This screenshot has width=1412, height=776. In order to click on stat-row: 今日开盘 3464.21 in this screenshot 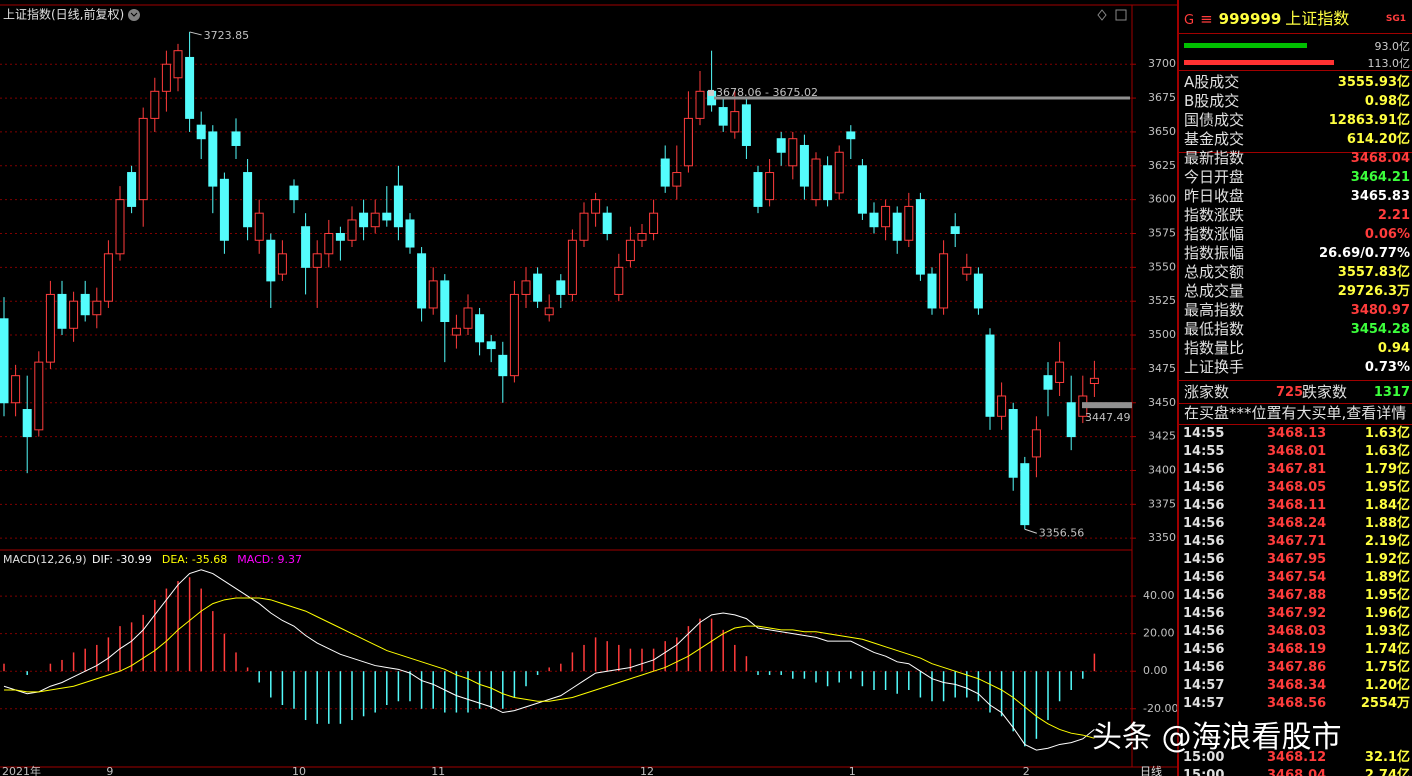, I will do `click(1297, 177)`.